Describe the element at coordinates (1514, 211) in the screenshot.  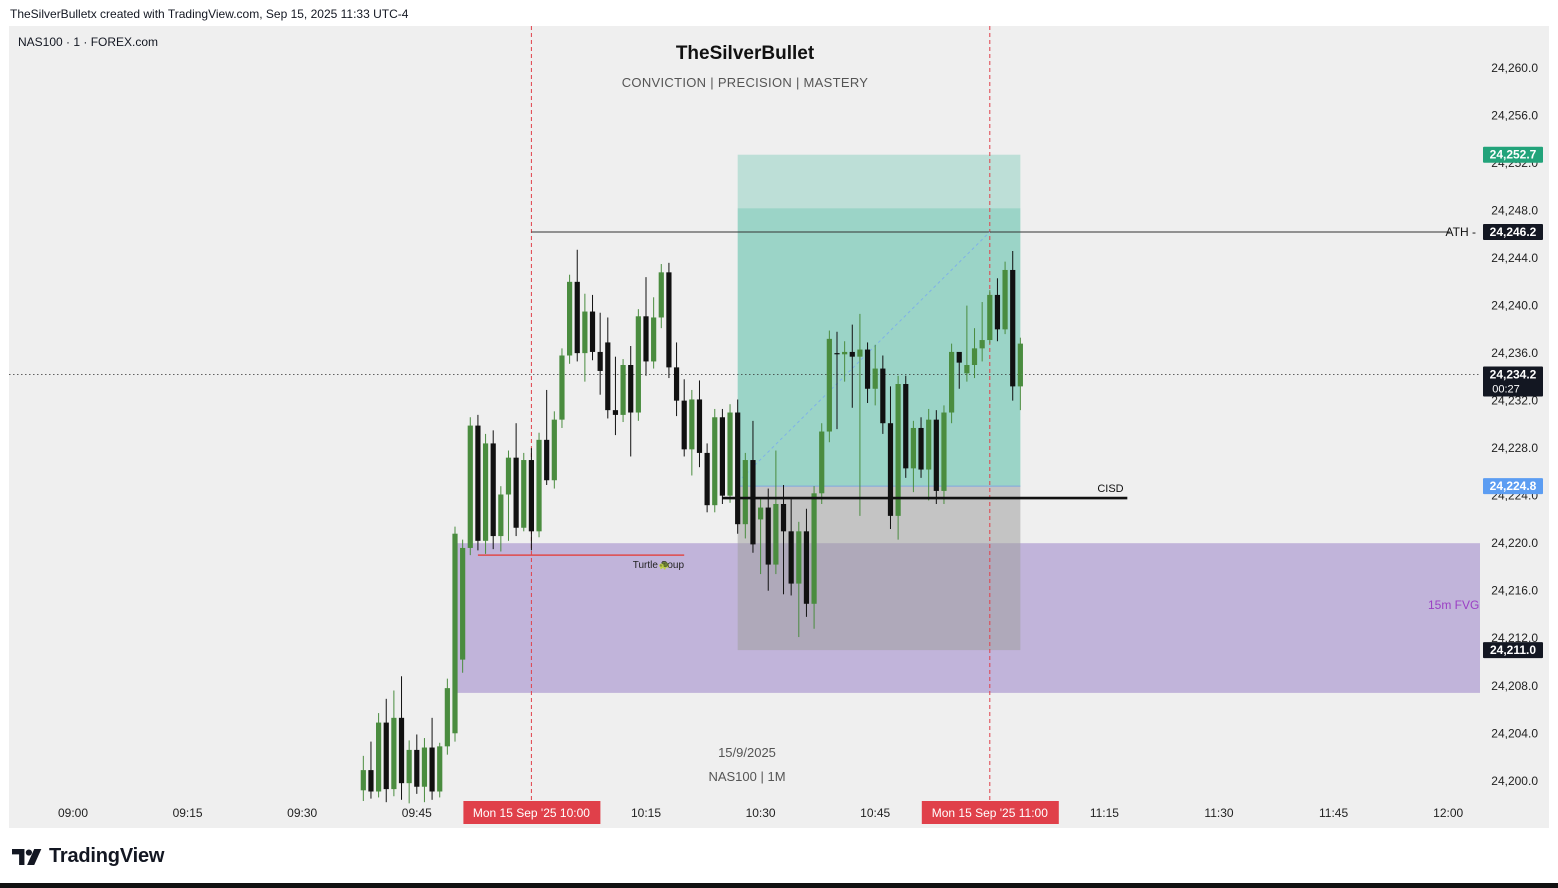
I see `y-tick-label-3: 24,248.0` at that location.